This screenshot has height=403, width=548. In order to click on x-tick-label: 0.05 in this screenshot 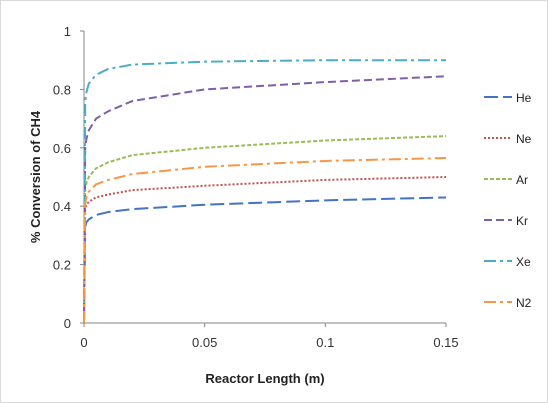, I will do `click(204, 342)`.